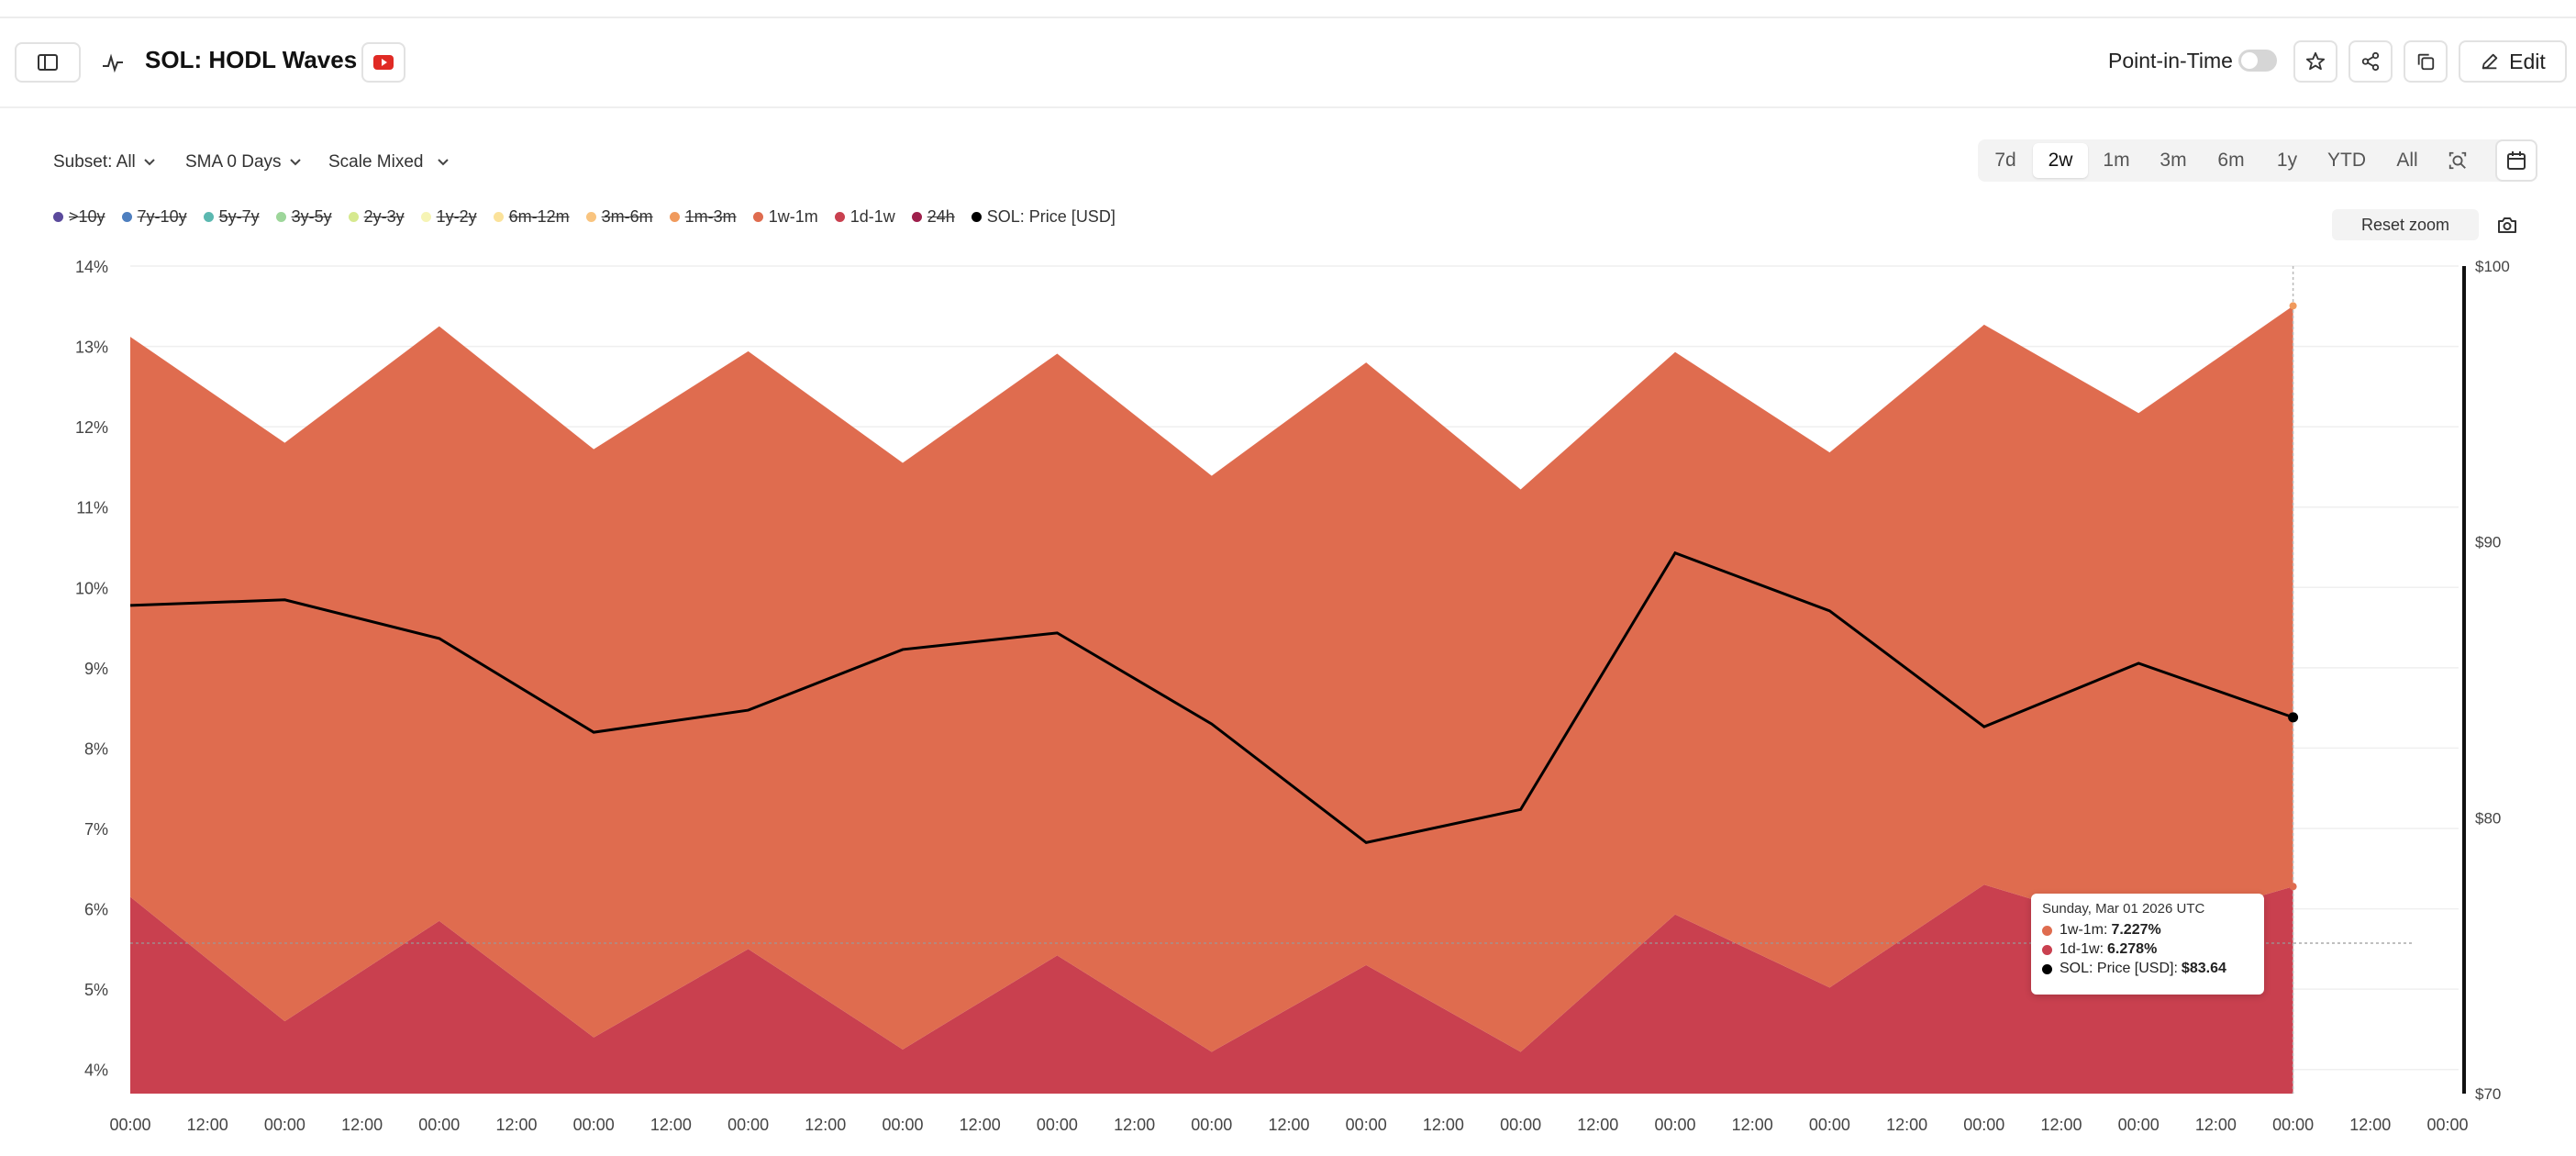 The width and height of the screenshot is (2576, 1156). What do you see at coordinates (2047, 930) in the screenshot?
I see `tooltip-dot` at bounding box center [2047, 930].